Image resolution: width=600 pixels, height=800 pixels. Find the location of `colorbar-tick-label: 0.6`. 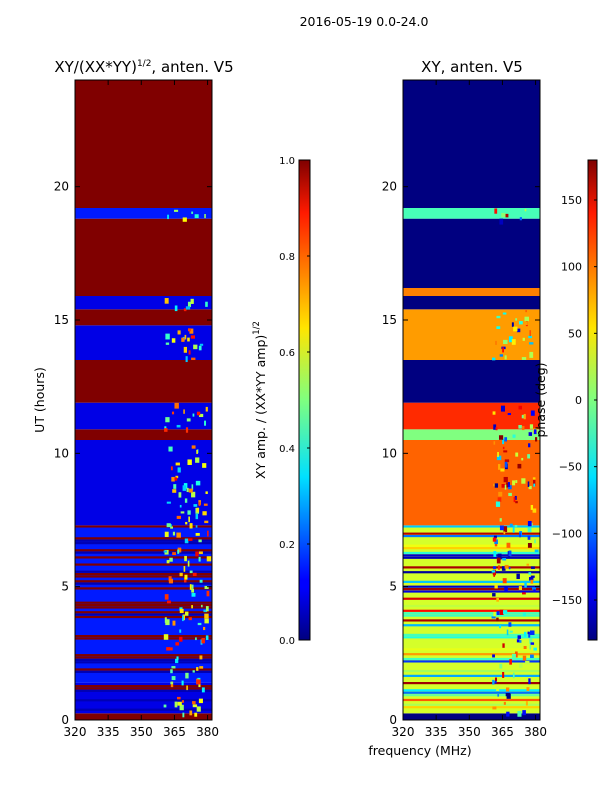

colorbar-tick-label: 0.6 is located at coordinates (287, 353).